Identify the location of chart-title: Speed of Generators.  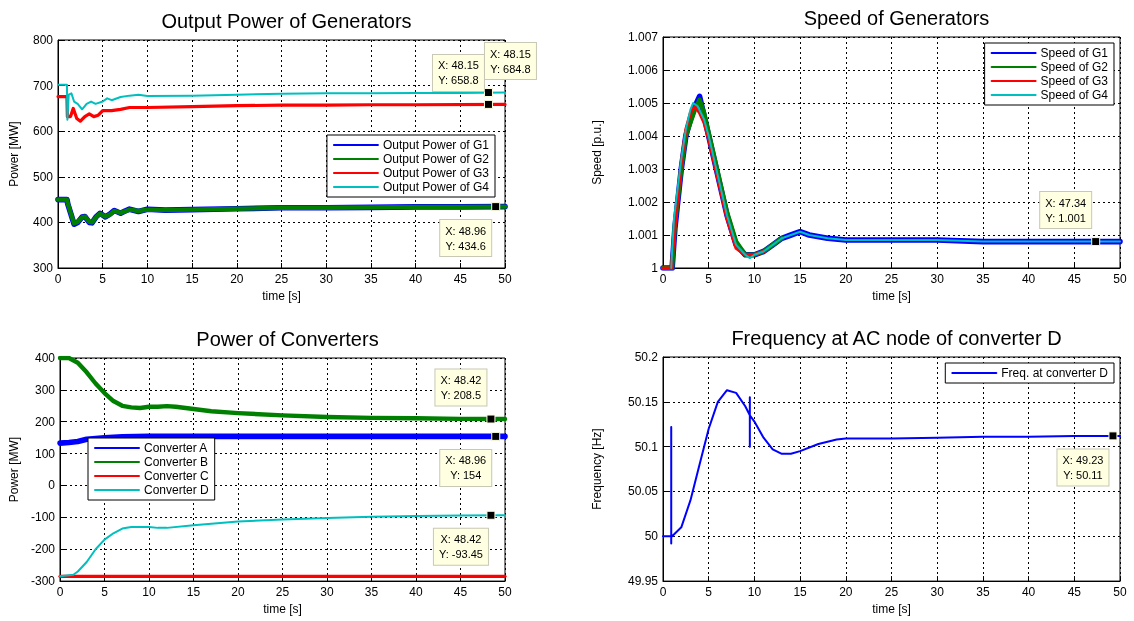
(896, 18).